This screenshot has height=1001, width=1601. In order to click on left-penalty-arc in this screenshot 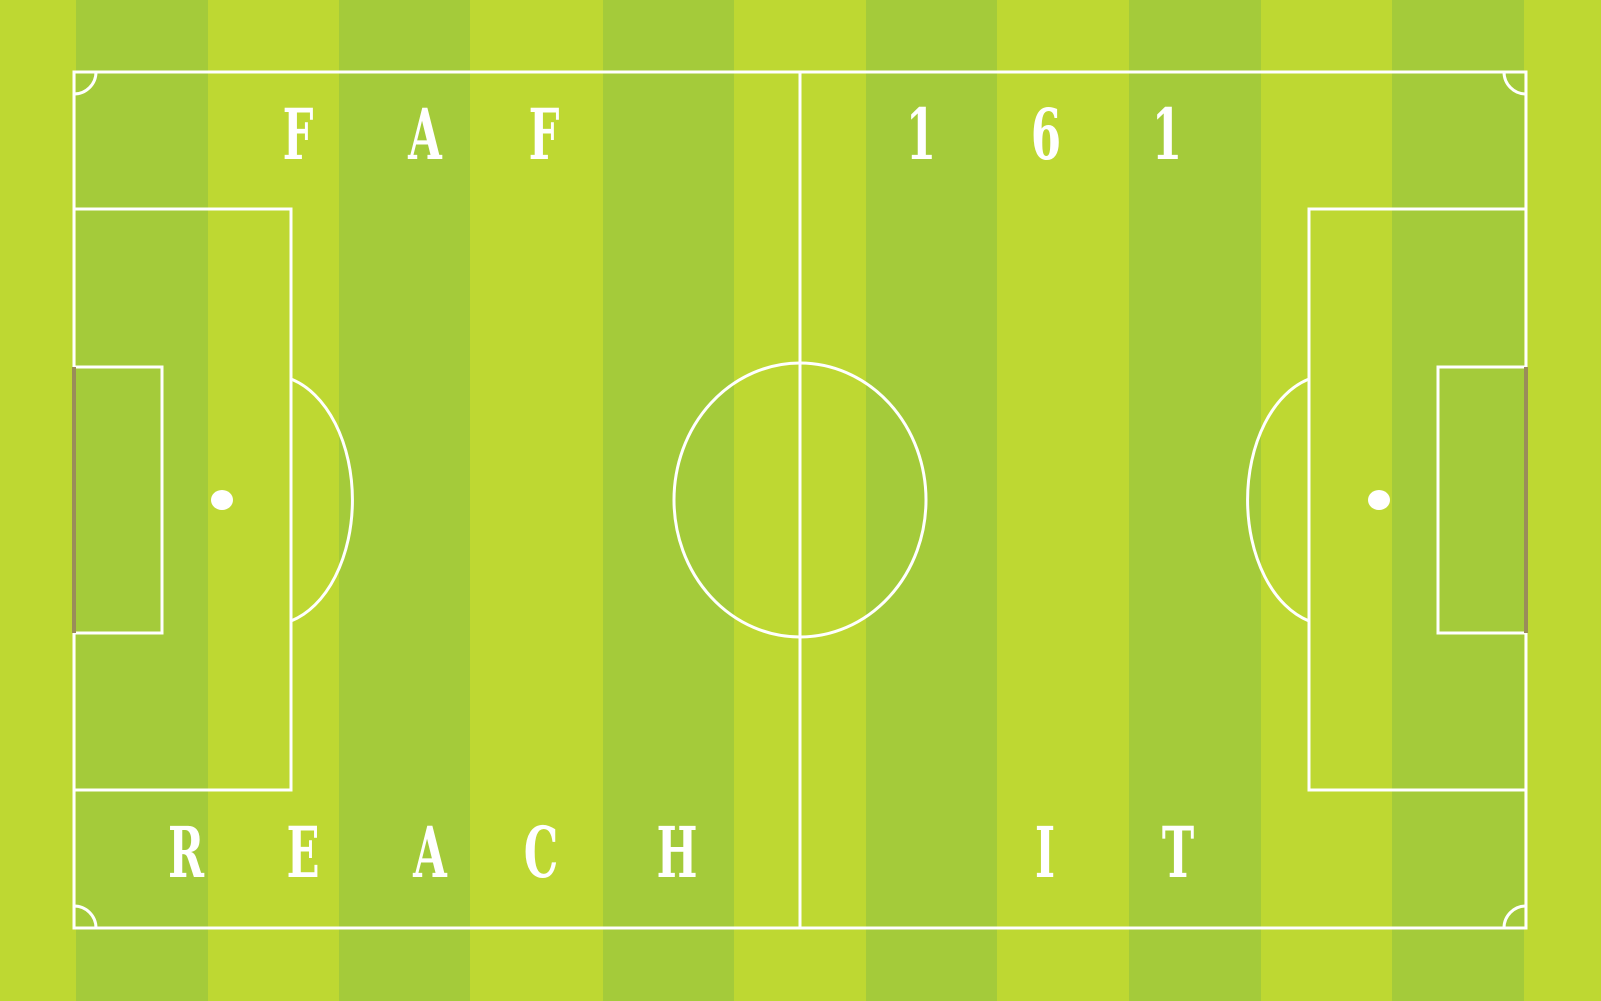, I will do `click(322, 500)`.